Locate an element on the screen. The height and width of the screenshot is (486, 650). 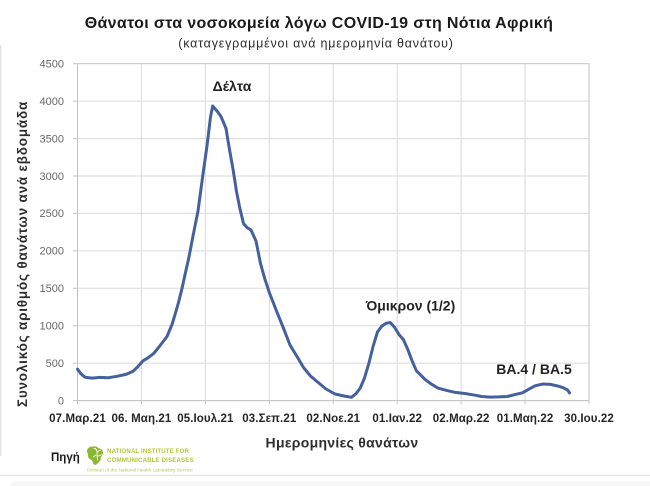
svg-text: 05.Ιουλ.21 is located at coordinates (205, 419).